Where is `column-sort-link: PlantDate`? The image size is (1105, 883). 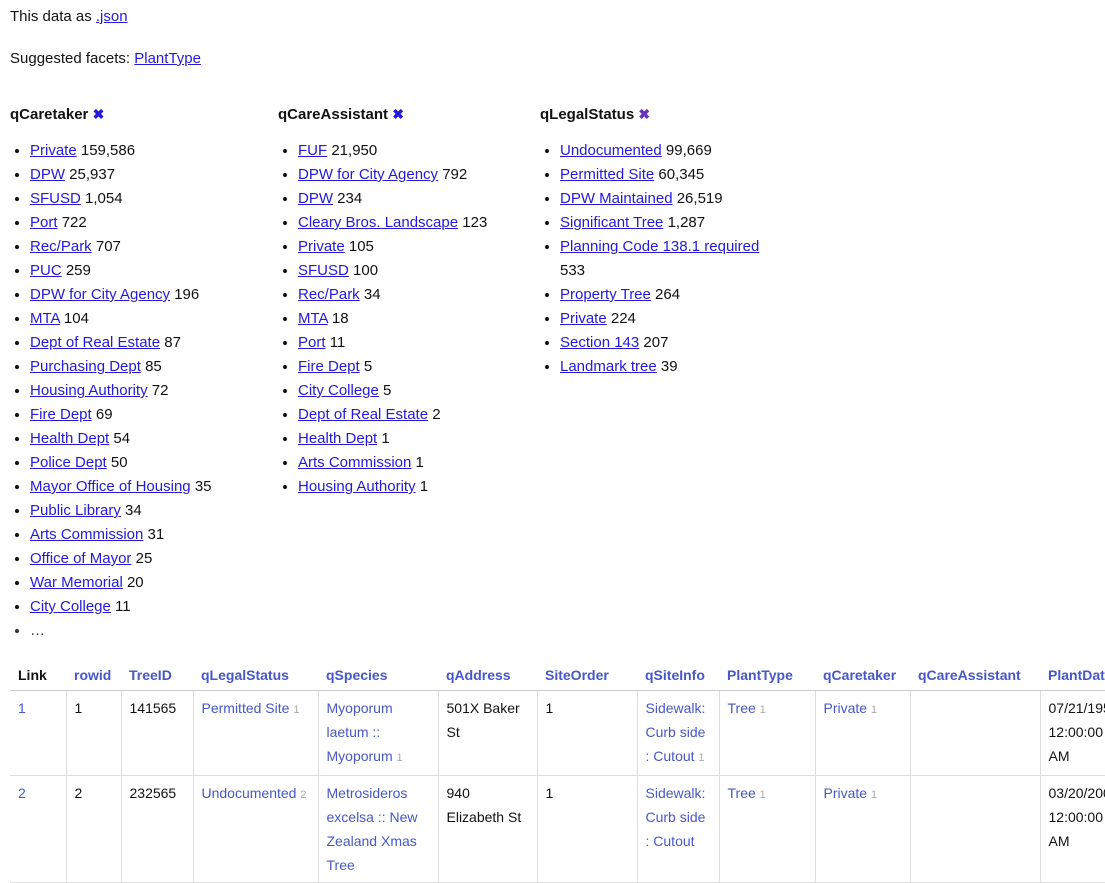
column-sort-link: PlantDate is located at coordinates (1076, 675).